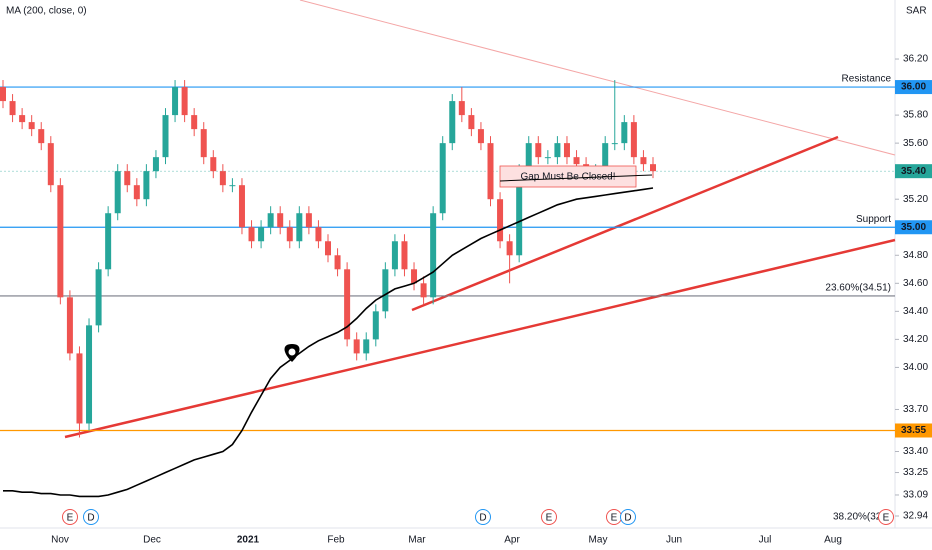  What do you see at coordinates (915, 472) in the screenshot?
I see `y-tick-label: 33.25` at bounding box center [915, 472].